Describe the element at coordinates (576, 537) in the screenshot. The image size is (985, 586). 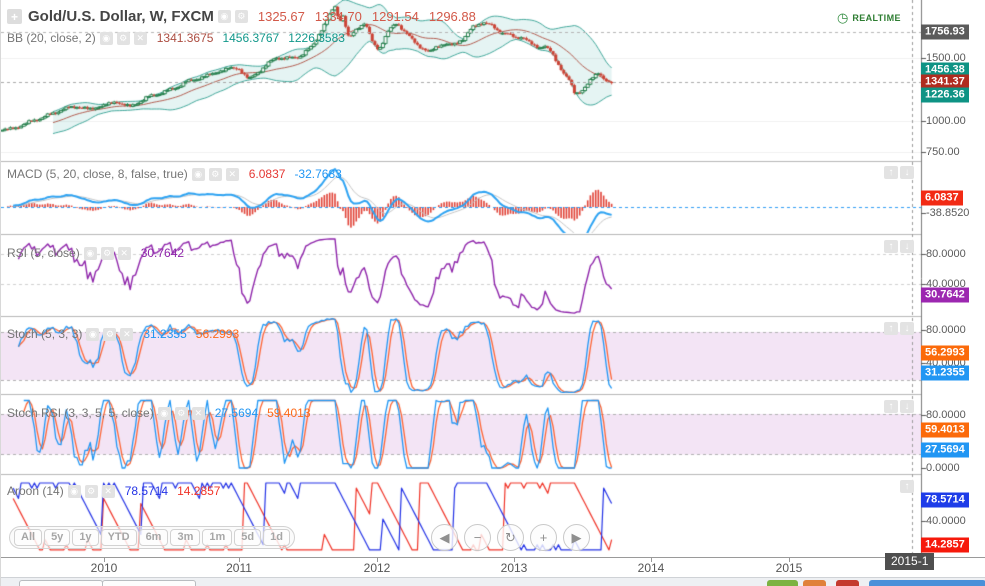
I see `pan-right-button: ▶` at that location.